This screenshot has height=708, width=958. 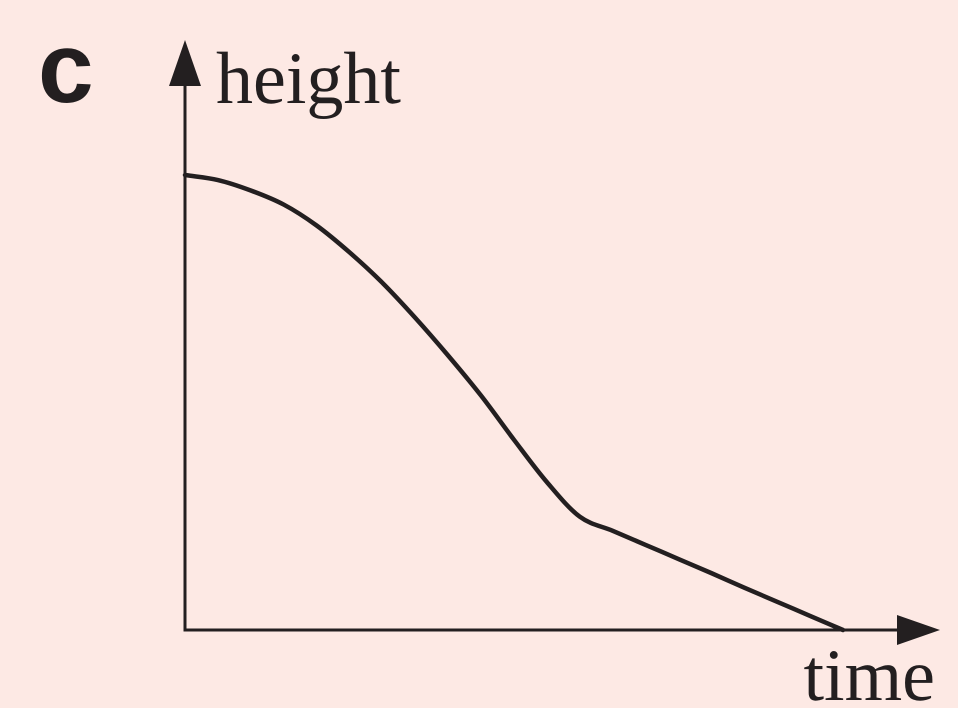 What do you see at coordinates (309, 79) in the screenshot?
I see `y-axis-title: height` at bounding box center [309, 79].